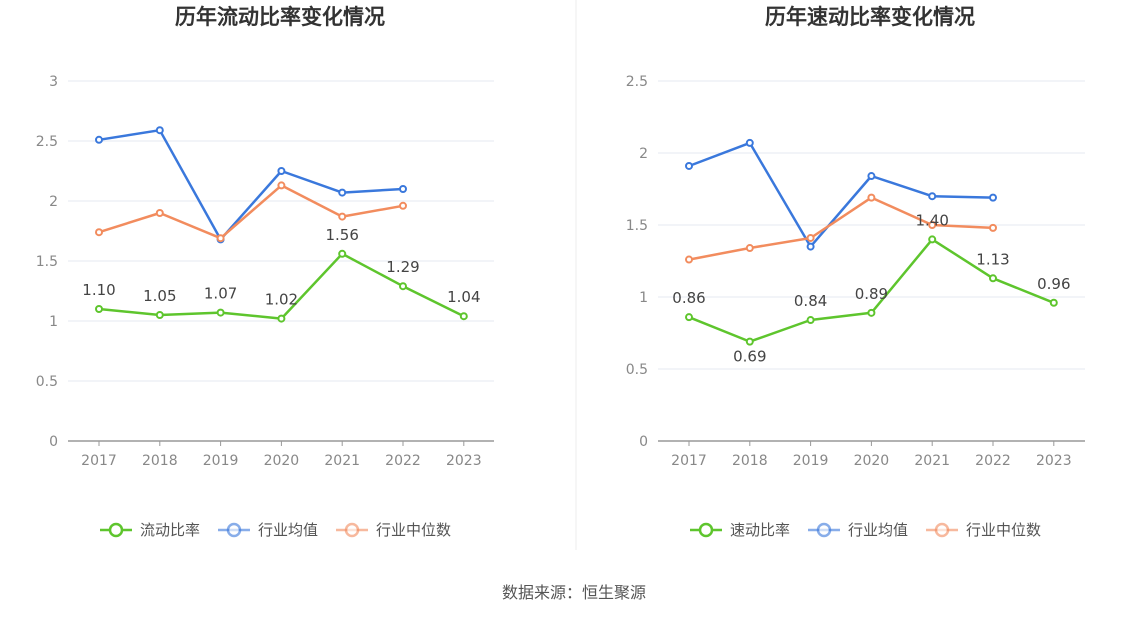 Image resolution: width=1148 pixels, height=619 pixels. What do you see at coordinates (992, 259) in the screenshot?
I see `data-label: 1.13` at bounding box center [992, 259].